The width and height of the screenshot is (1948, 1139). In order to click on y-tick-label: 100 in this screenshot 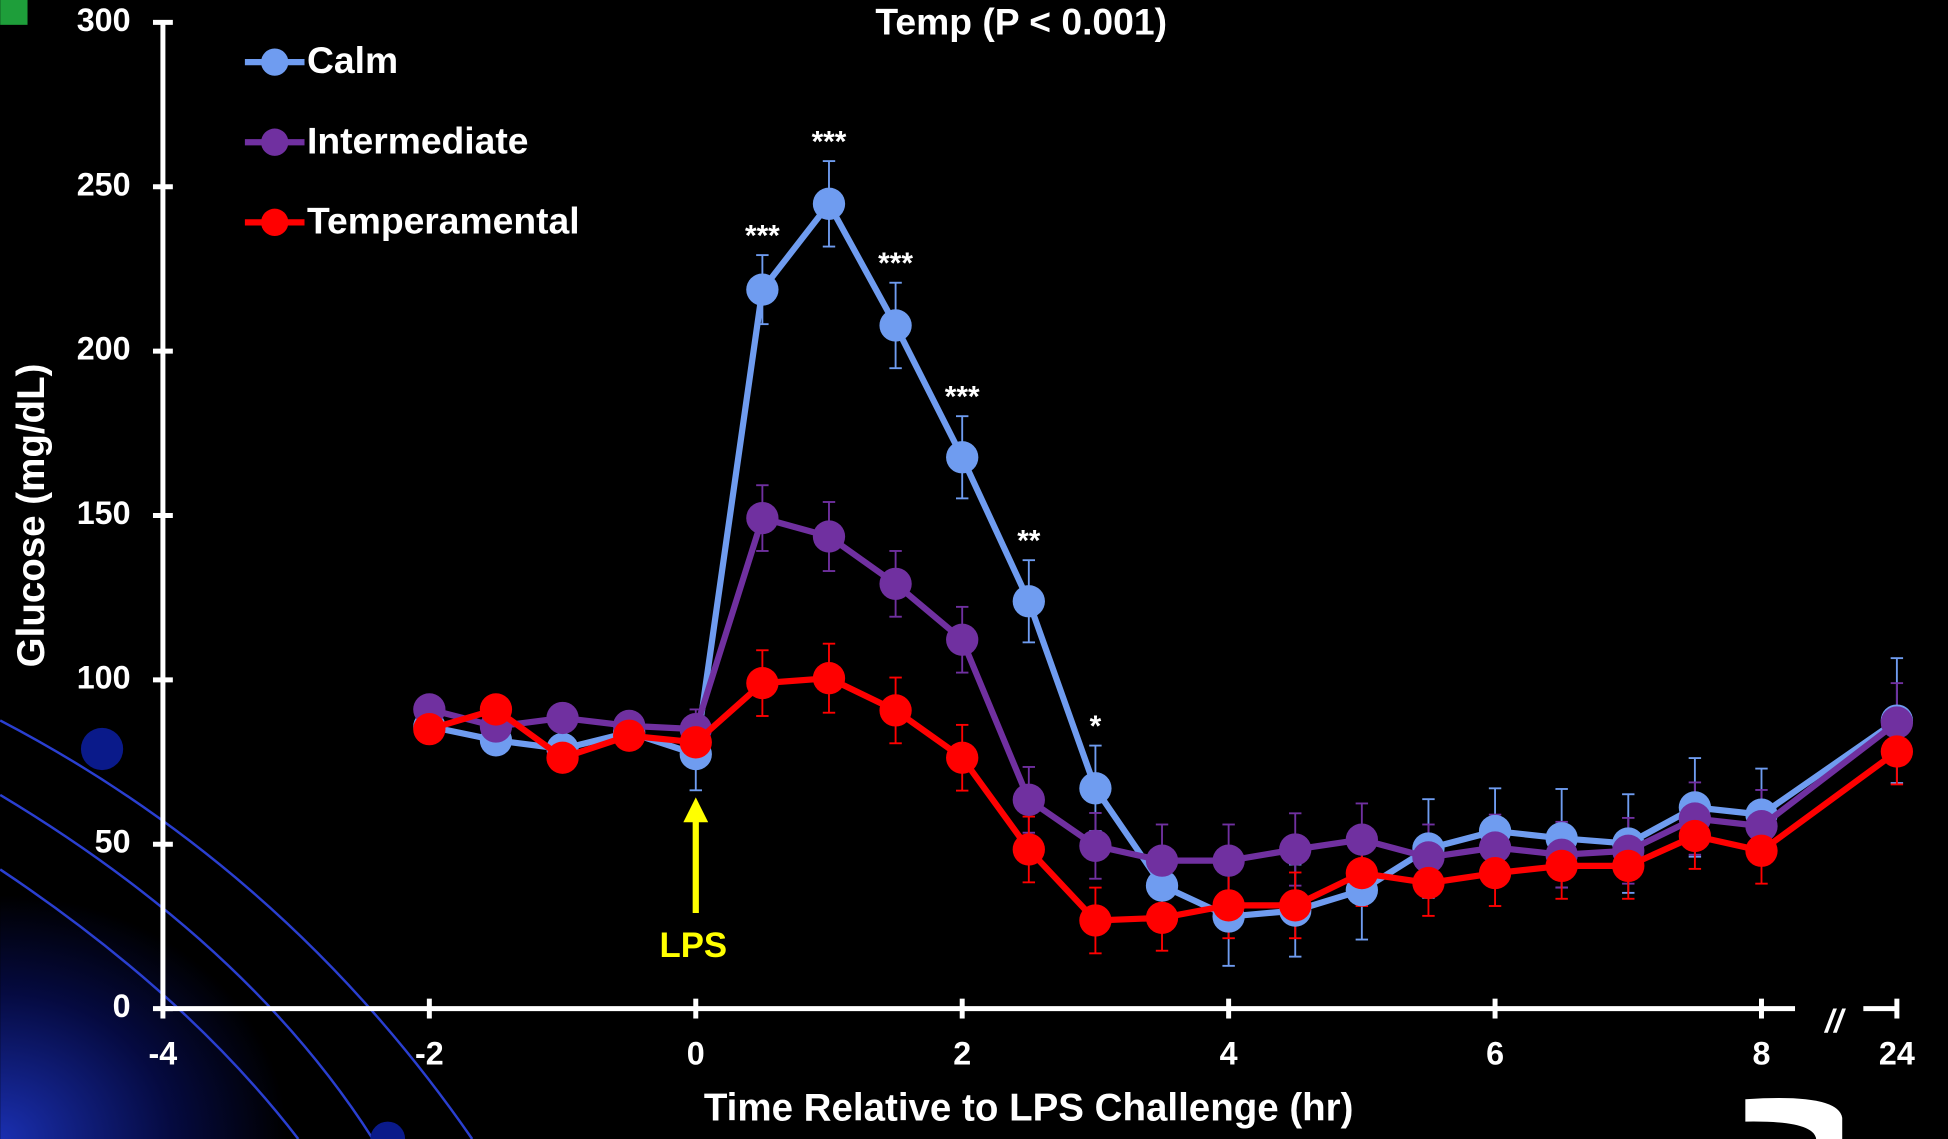, I will do `click(104, 677)`.